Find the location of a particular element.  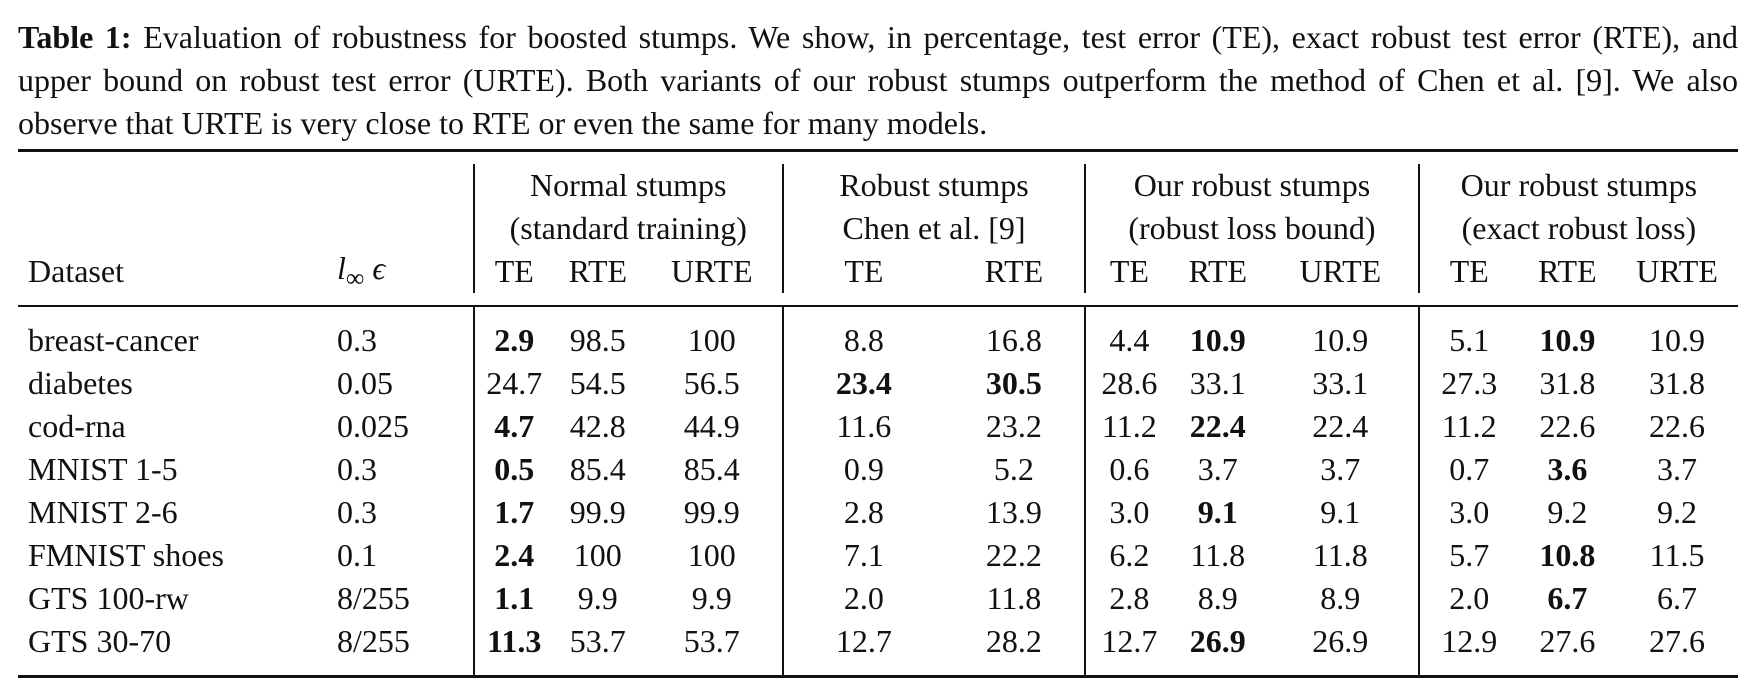

value-cell: 23.4 is located at coordinates (862, 384).